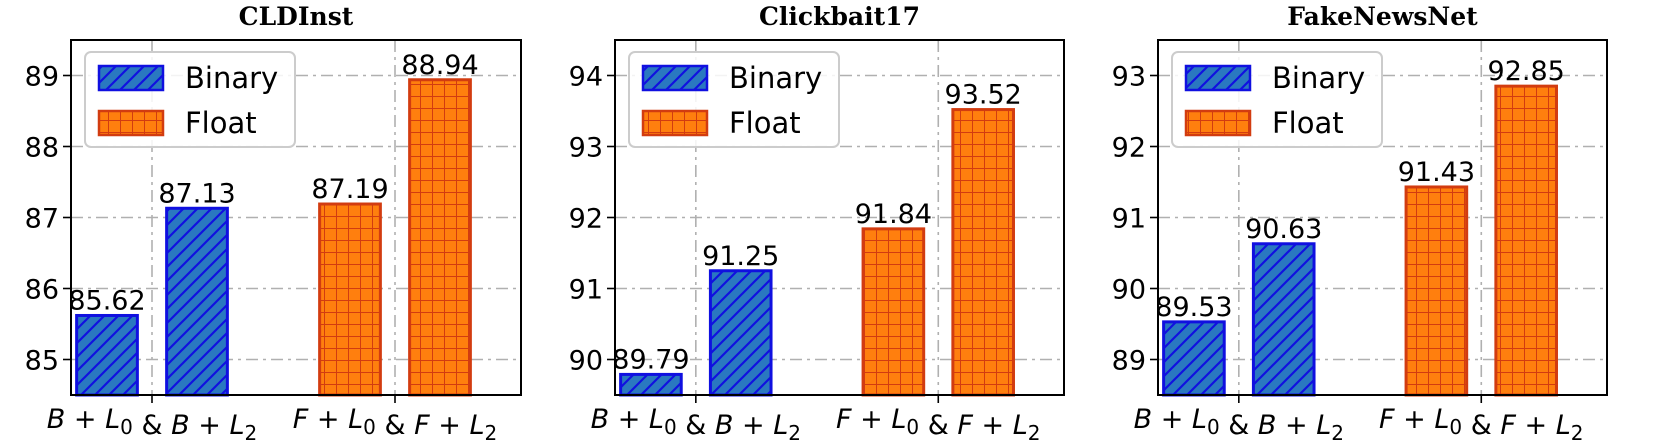 The image size is (1661, 446). Describe the element at coordinates (196, 193) in the screenshot. I see `data-label: 87.13` at that location.